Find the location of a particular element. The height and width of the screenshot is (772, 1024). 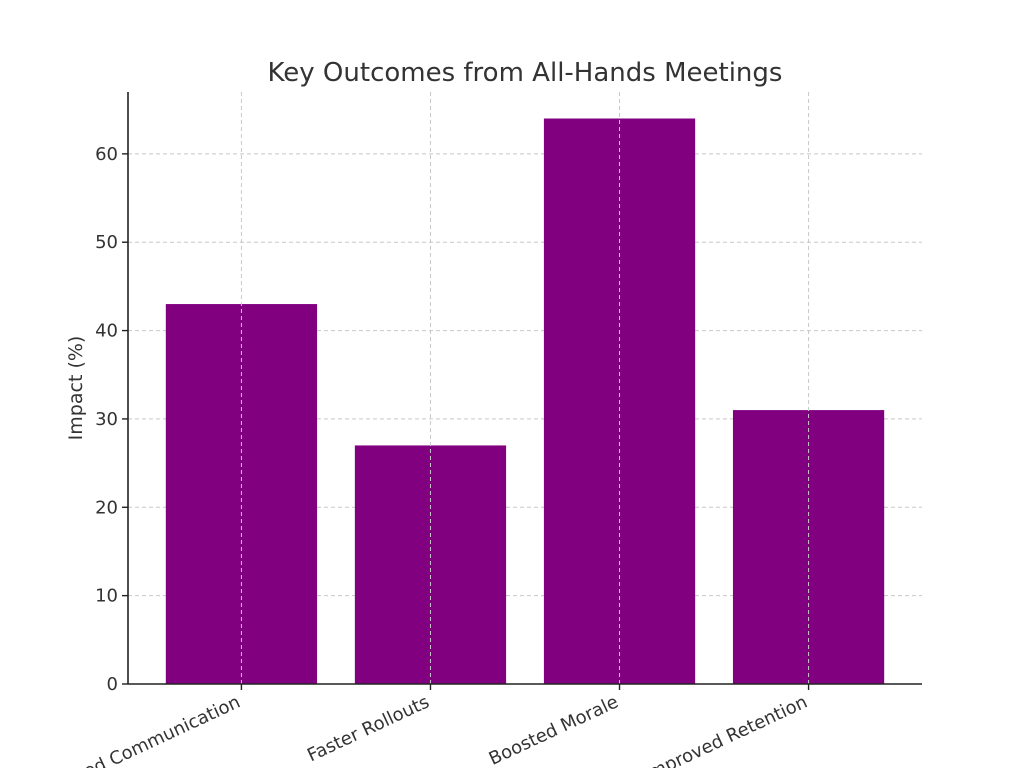

x-tick-label: Improved Communication is located at coordinates (133, 729).